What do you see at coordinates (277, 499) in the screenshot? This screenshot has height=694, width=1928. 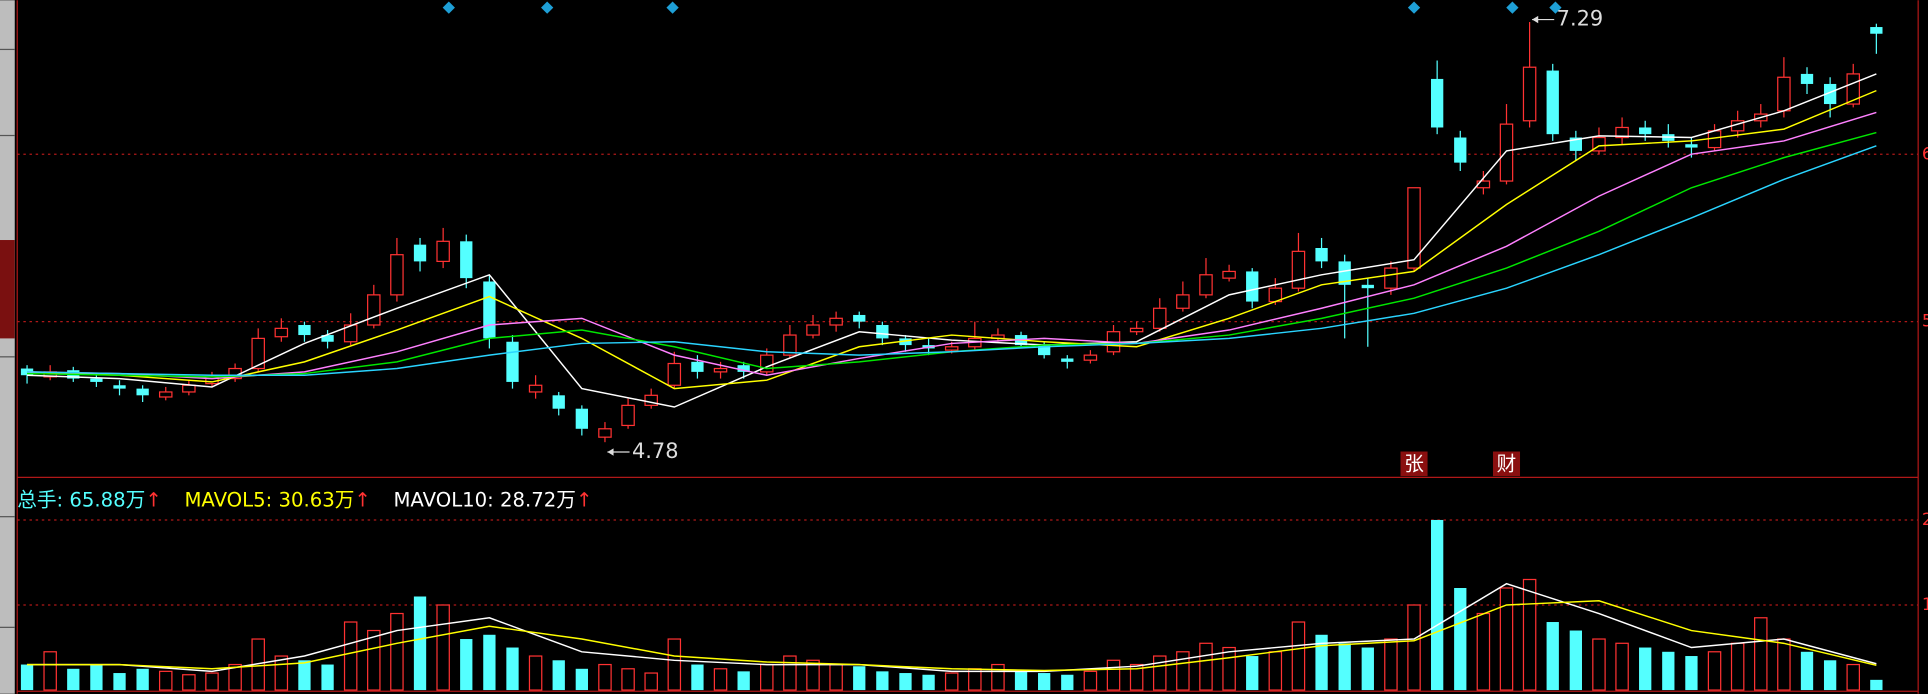 I see `indicator-header: MAVOL5: 30.63万↑` at bounding box center [277, 499].